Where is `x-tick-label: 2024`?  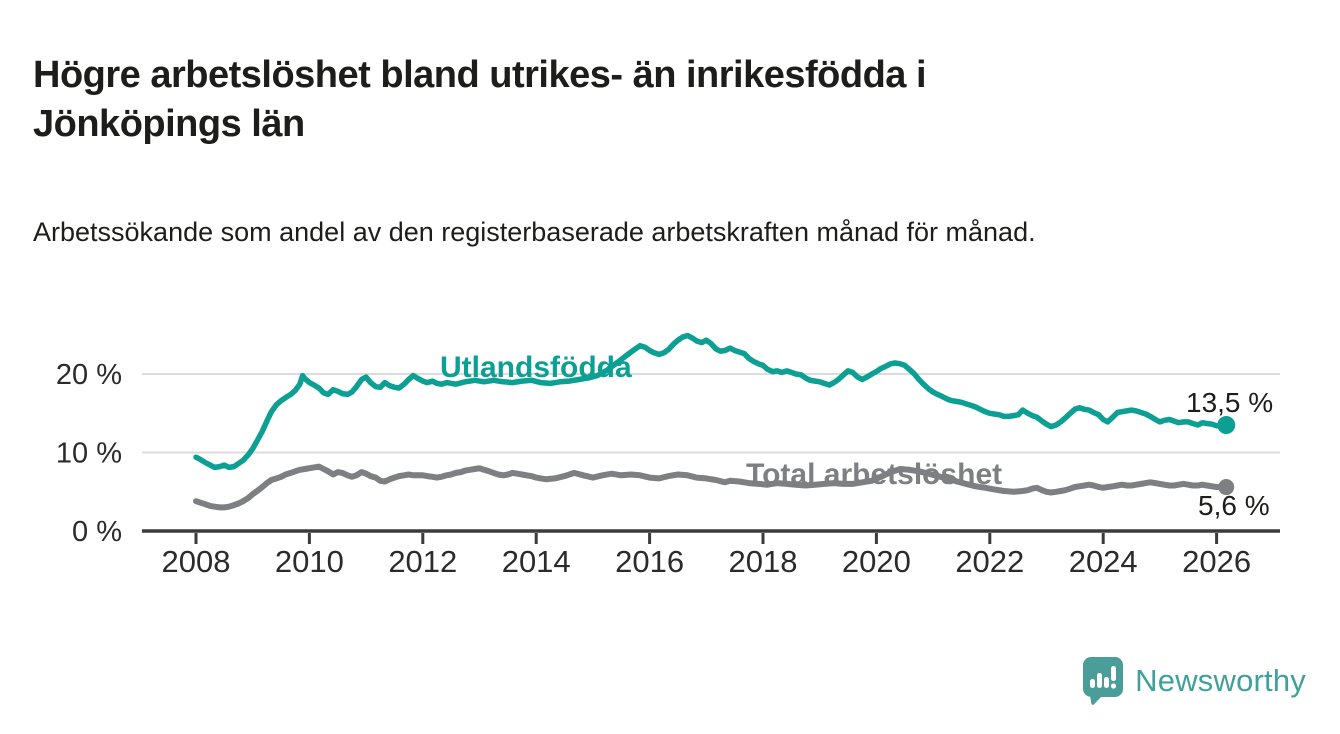 x-tick-label: 2024 is located at coordinates (1103, 561).